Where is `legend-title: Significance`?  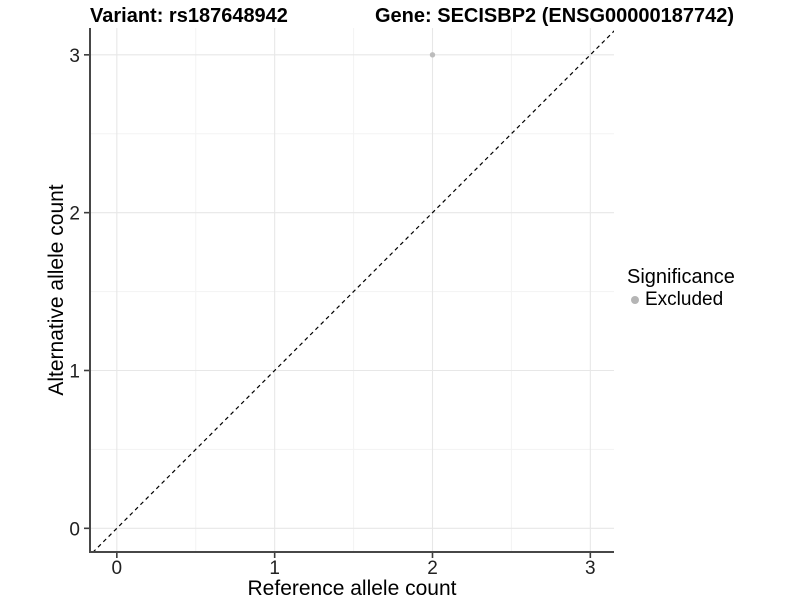 legend-title: Significance is located at coordinates (681, 277).